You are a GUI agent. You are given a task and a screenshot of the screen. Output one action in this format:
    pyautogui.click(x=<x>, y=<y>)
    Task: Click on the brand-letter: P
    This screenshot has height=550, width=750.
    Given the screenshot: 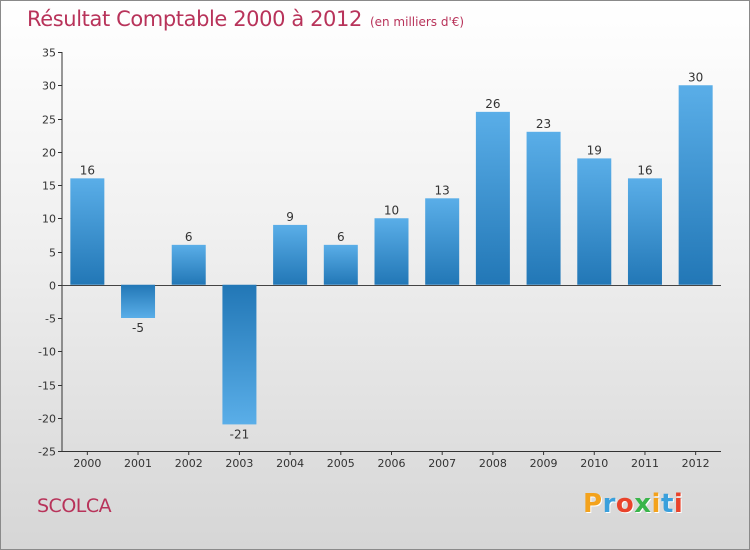 What is the action you would take?
    pyautogui.click(x=593, y=504)
    